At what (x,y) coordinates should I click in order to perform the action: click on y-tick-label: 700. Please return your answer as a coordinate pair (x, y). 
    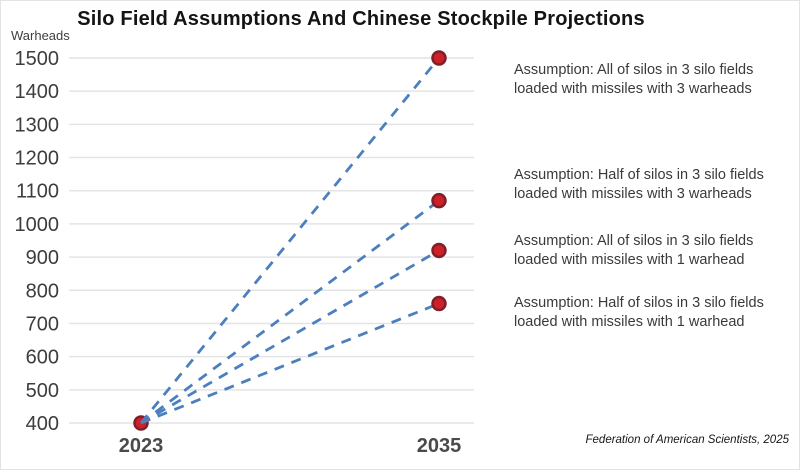
    Looking at the image, I should click on (42, 324).